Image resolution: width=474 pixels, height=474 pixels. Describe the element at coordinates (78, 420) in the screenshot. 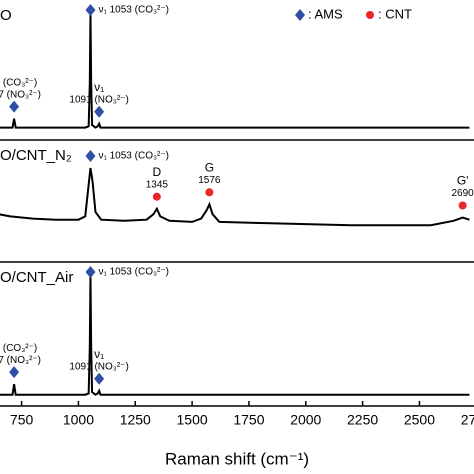

I see `x-tick-label: 1000` at that location.